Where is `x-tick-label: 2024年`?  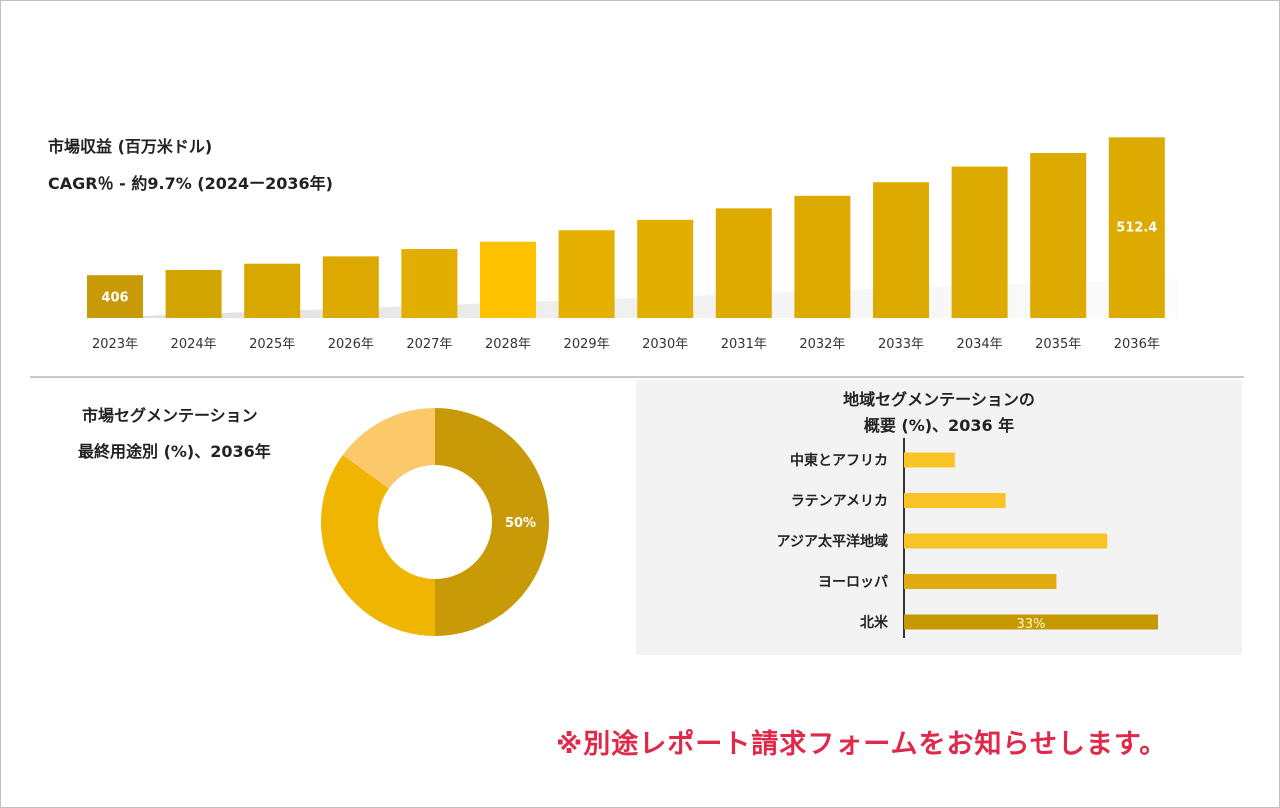 x-tick-label: 2024年 is located at coordinates (194, 344).